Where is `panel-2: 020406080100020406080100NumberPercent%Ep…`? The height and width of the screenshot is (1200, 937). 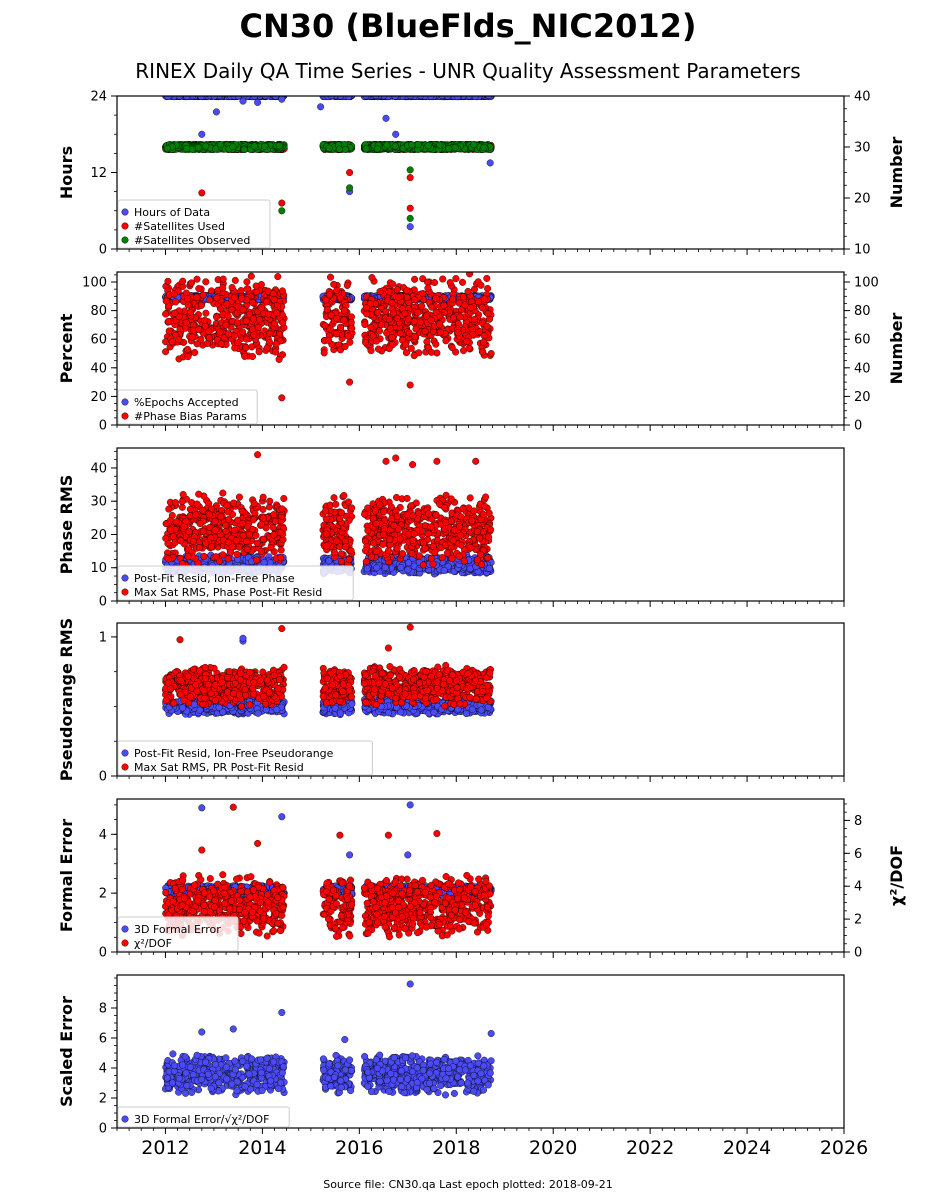 panel-2: 020406080100020406080100NumberPercent%Ep… is located at coordinates (481, 352).